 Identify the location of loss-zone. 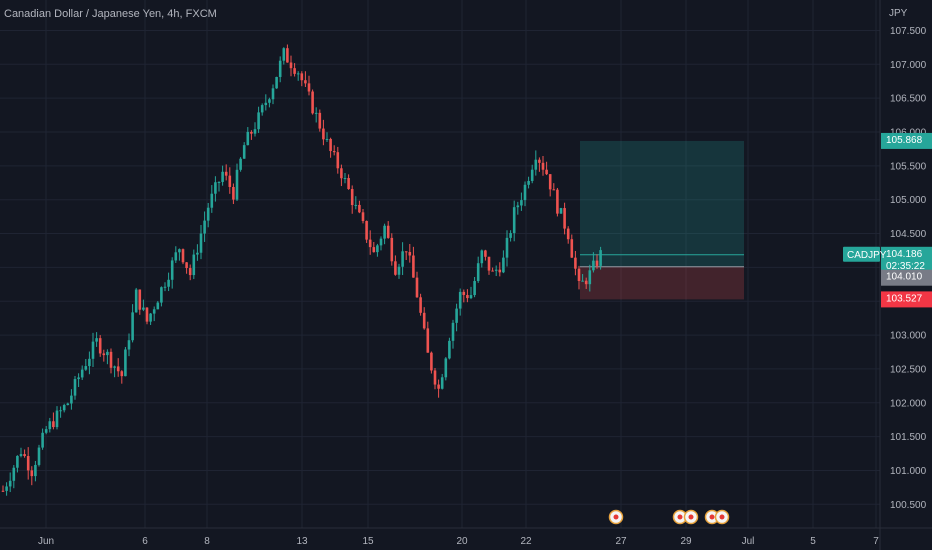
(662, 283).